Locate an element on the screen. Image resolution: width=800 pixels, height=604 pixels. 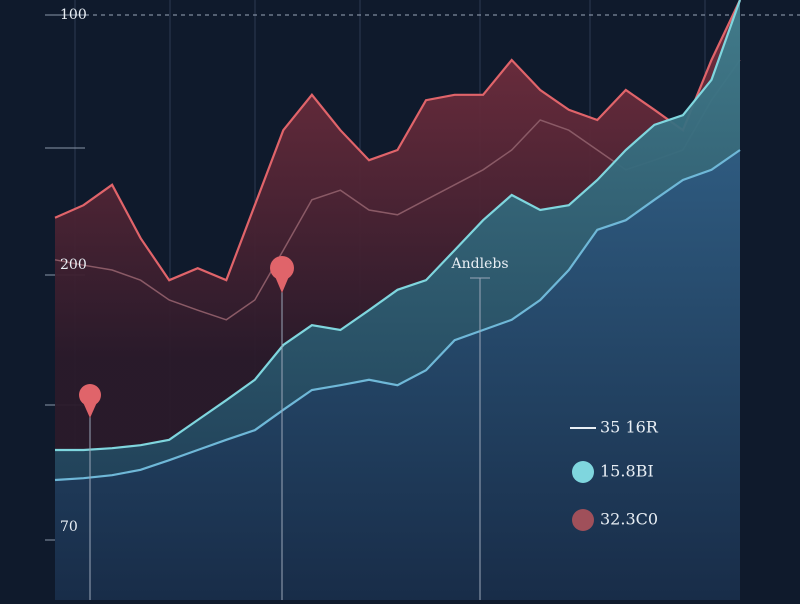
legend-label: 35 16R is located at coordinates (629, 427).